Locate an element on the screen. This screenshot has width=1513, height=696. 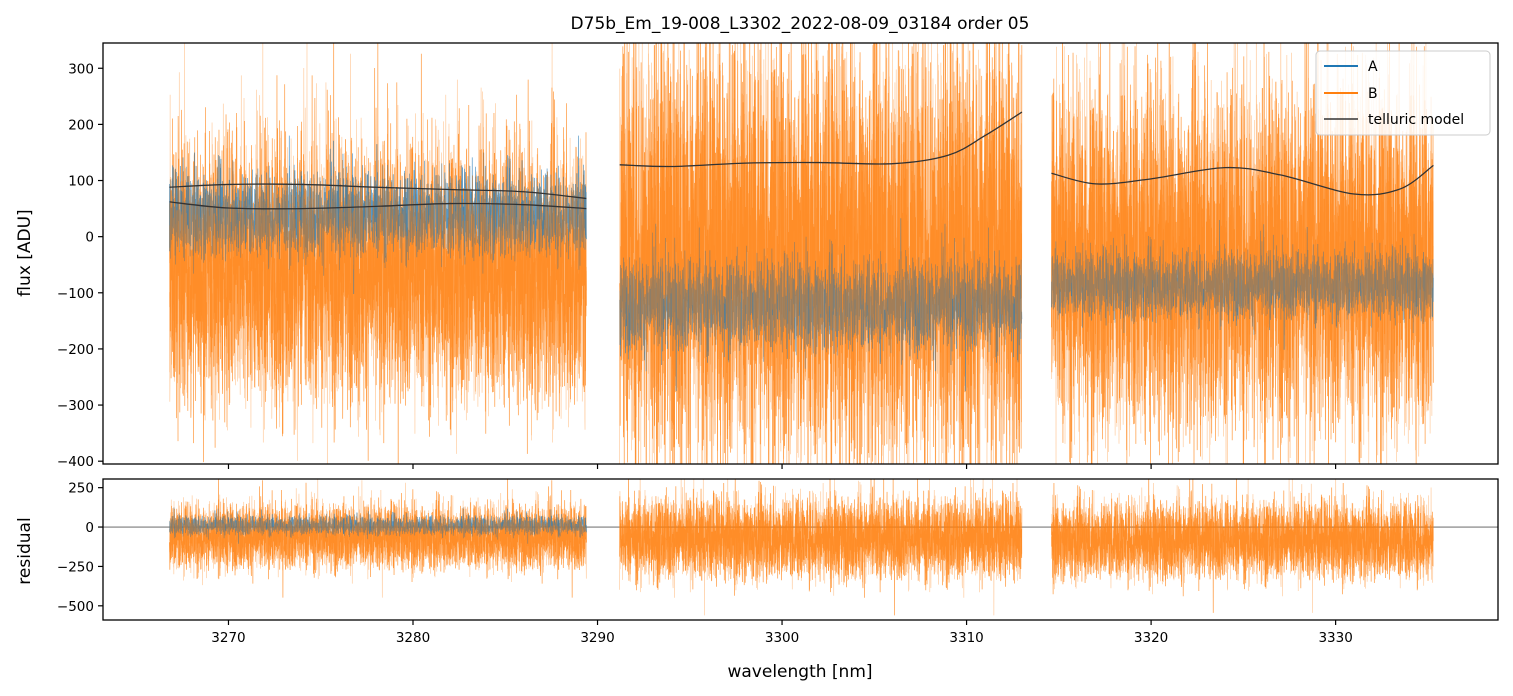
legend-label-b: B is located at coordinates (1373, 94).